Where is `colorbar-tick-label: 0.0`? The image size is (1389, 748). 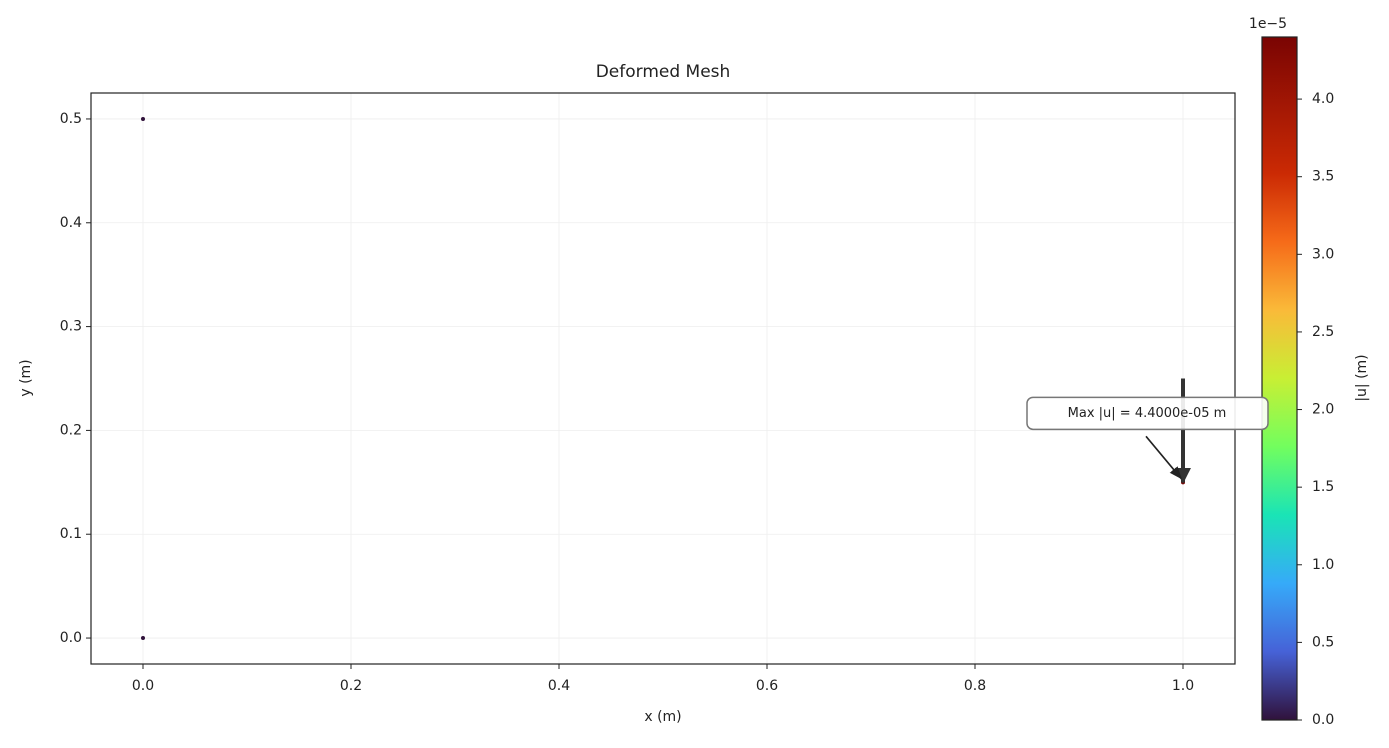 colorbar-tick-label: 0.0 is located at coordinates (1323, 720).